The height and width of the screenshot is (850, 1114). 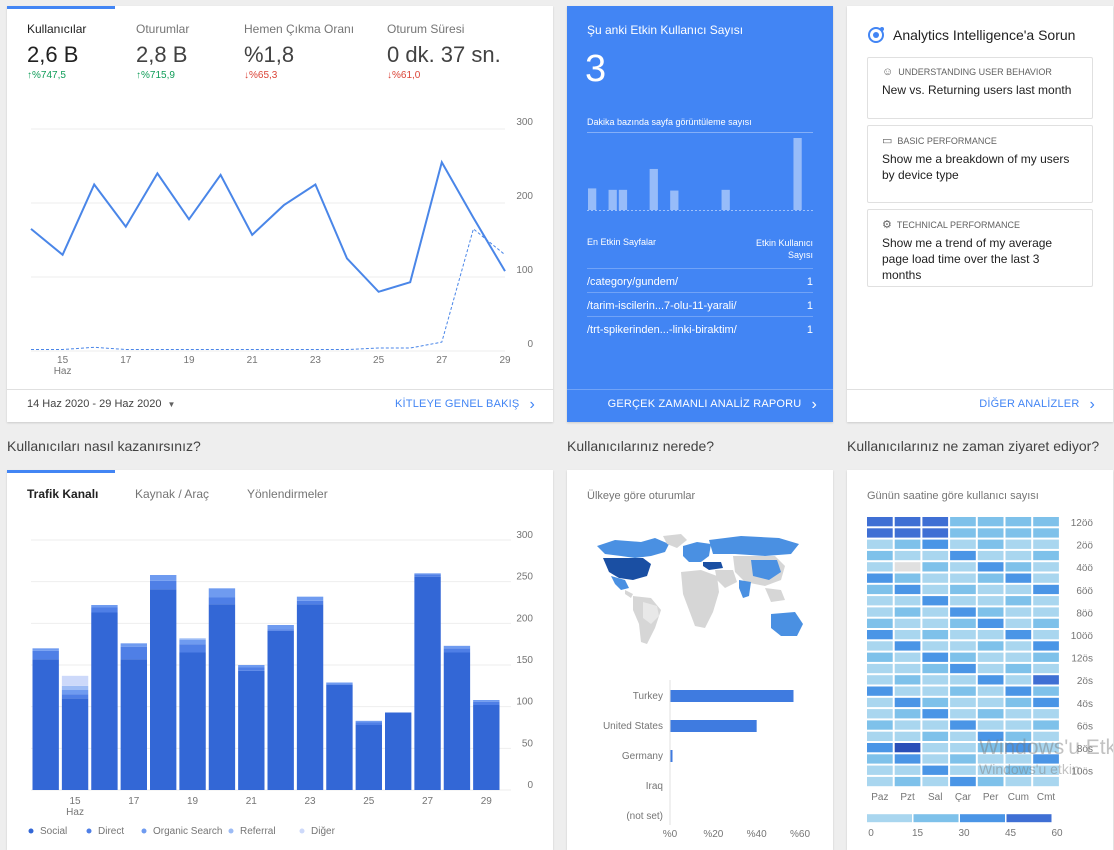 I want to click on x-tick-label: 15, so click(x=63, y=360).